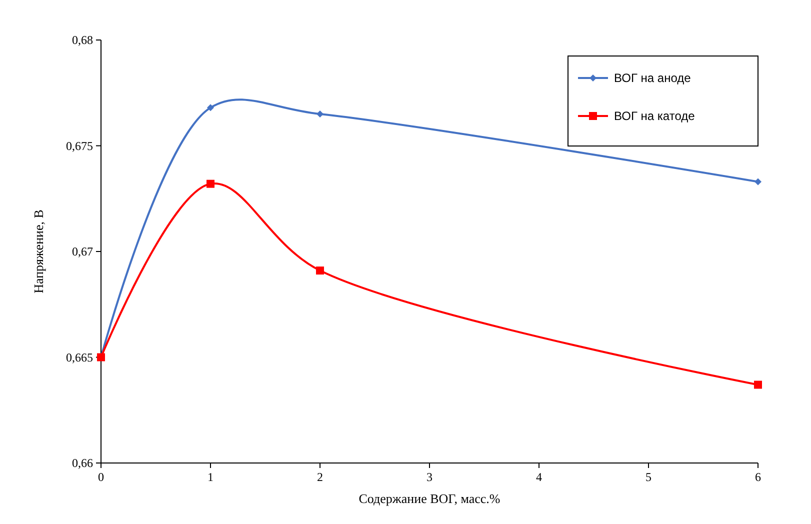  What do you see at coordinates (320, 477) in the screenshot?
I see `x-tick-label: 2` at bounding box center [320, 477].